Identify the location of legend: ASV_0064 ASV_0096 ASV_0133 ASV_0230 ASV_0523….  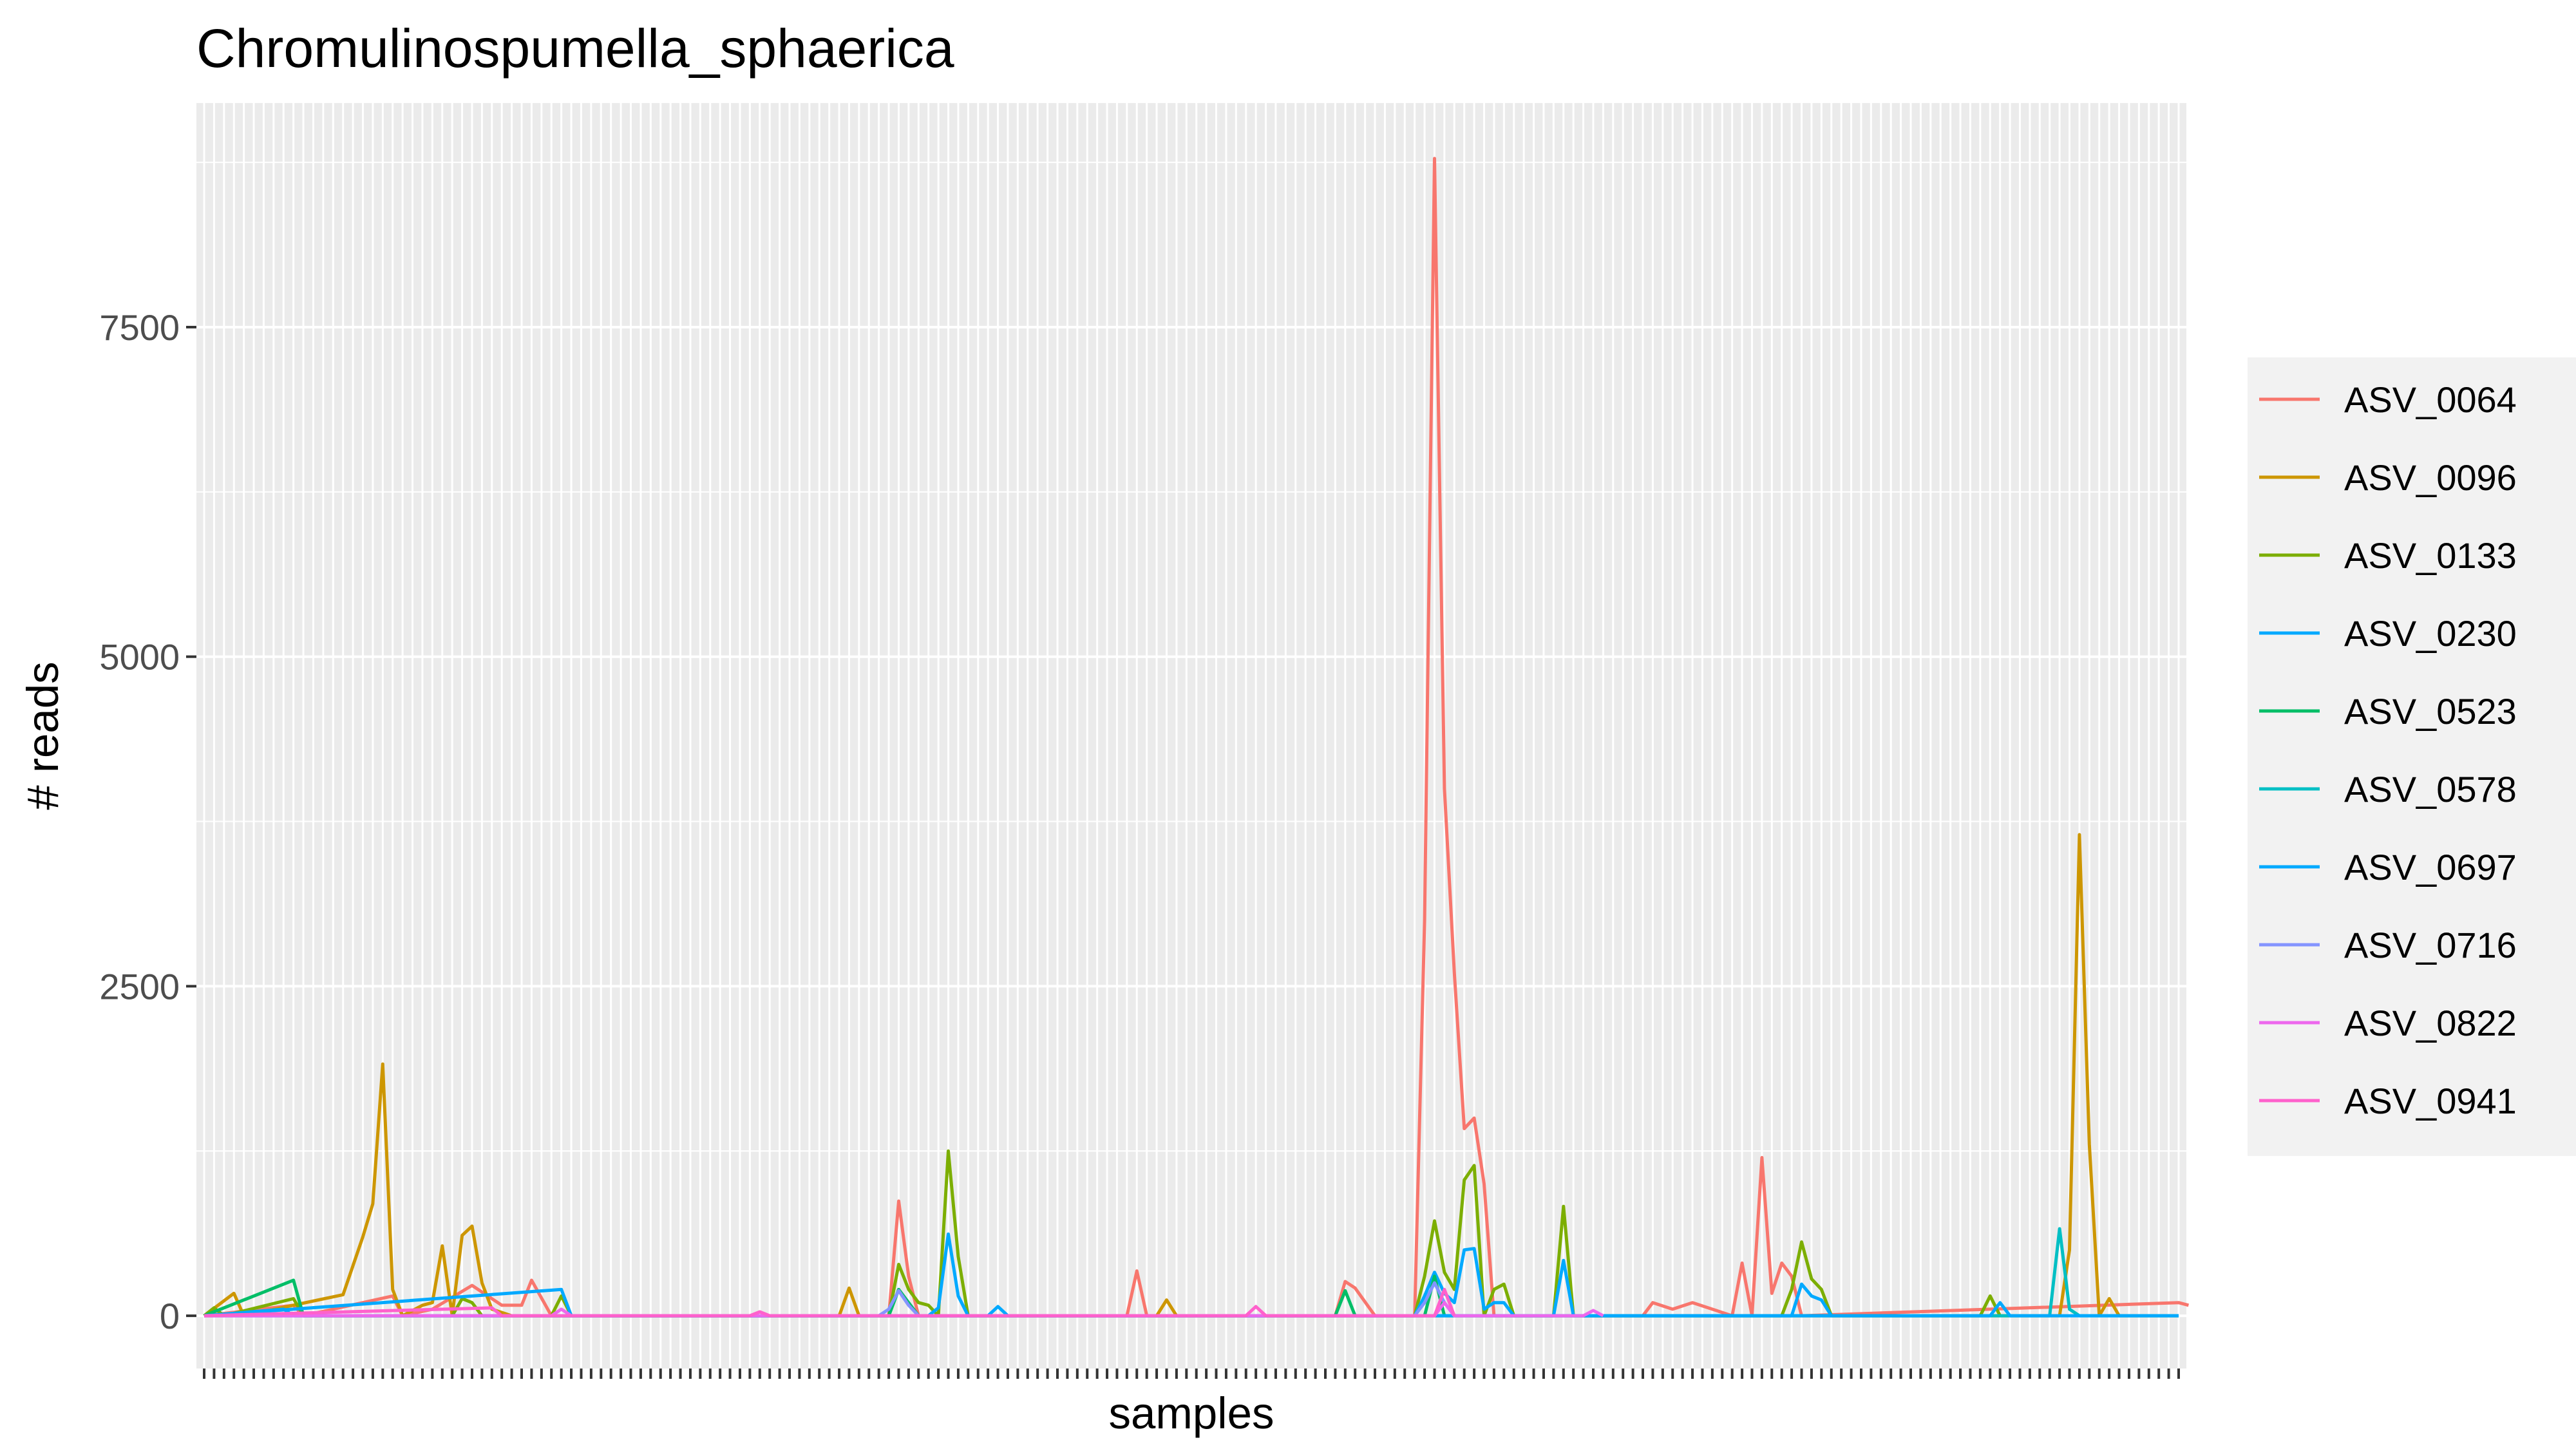
(2412, 756).